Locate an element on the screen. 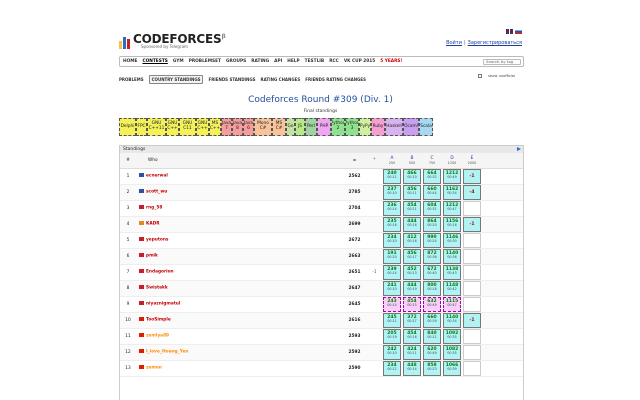  submission-cell: 239 00:14 is located at coordinates (392, 272).